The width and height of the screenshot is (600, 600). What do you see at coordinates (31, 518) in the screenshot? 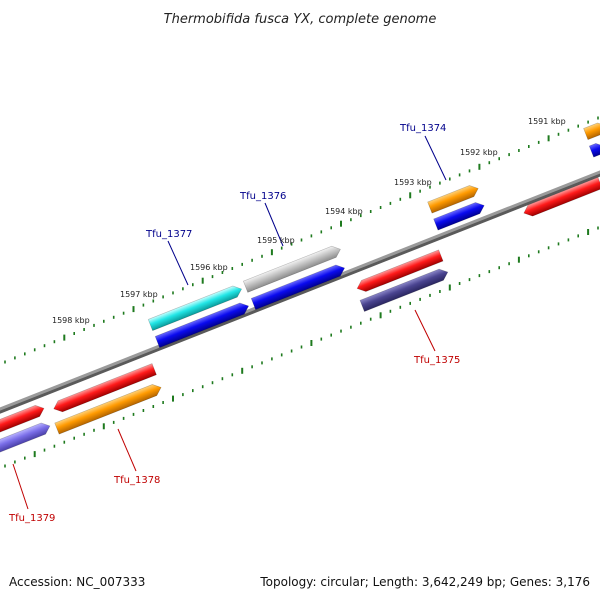
I see `gene-label-tfu-1379: Tfu_1379` at bounding box center [31, 518].